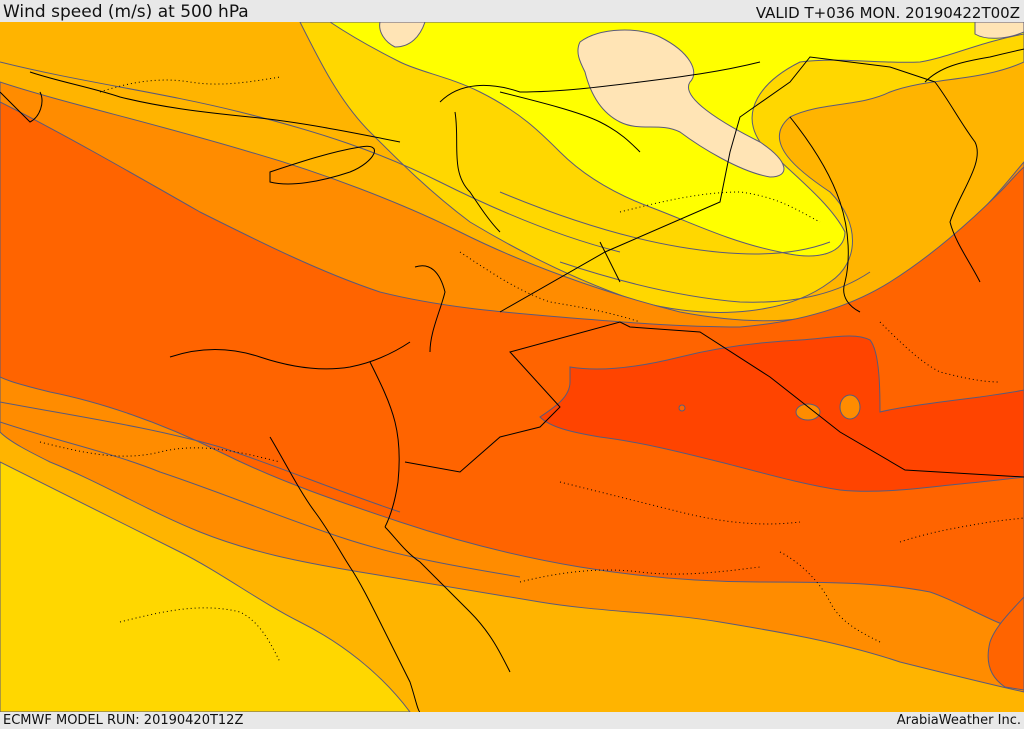 The image size is (1024, 729). I want to click on map-title: Wind speed (m/s) at 500 hPa, so click(126, 12).